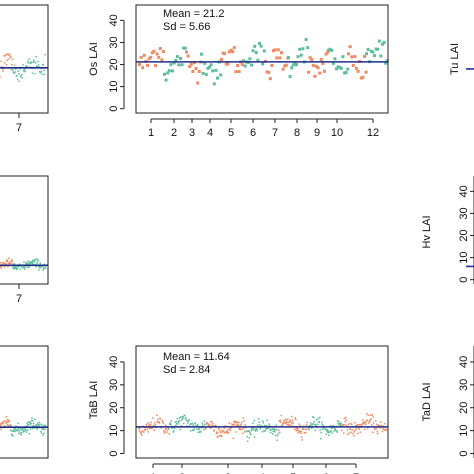 Image resolution: width=474 pixels, height=474 pixels. I want to click on x-tick-label: 10, so click(337, 133).